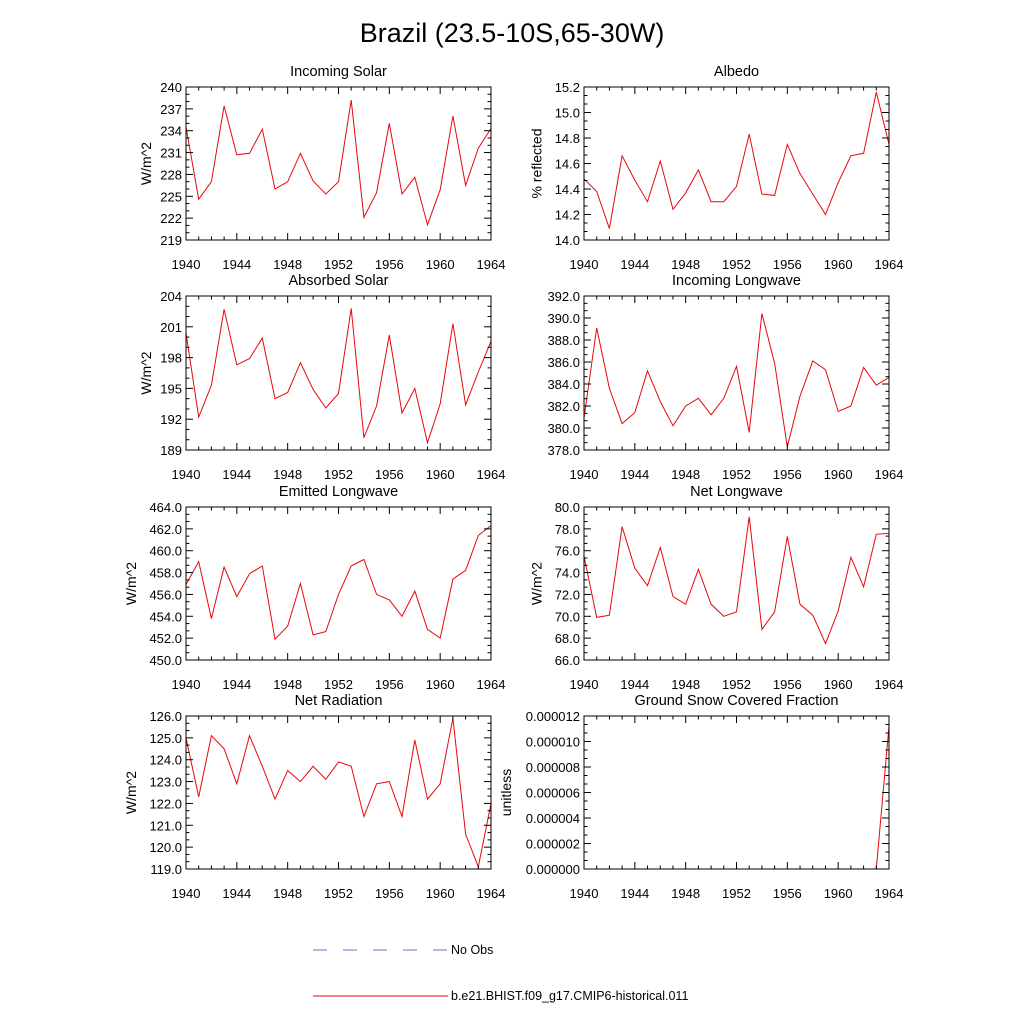  What do you see at coordinates (553, 716) in the screenshot?
I see `y-tick-label: 0.000012` at bounding box center [553, 716].